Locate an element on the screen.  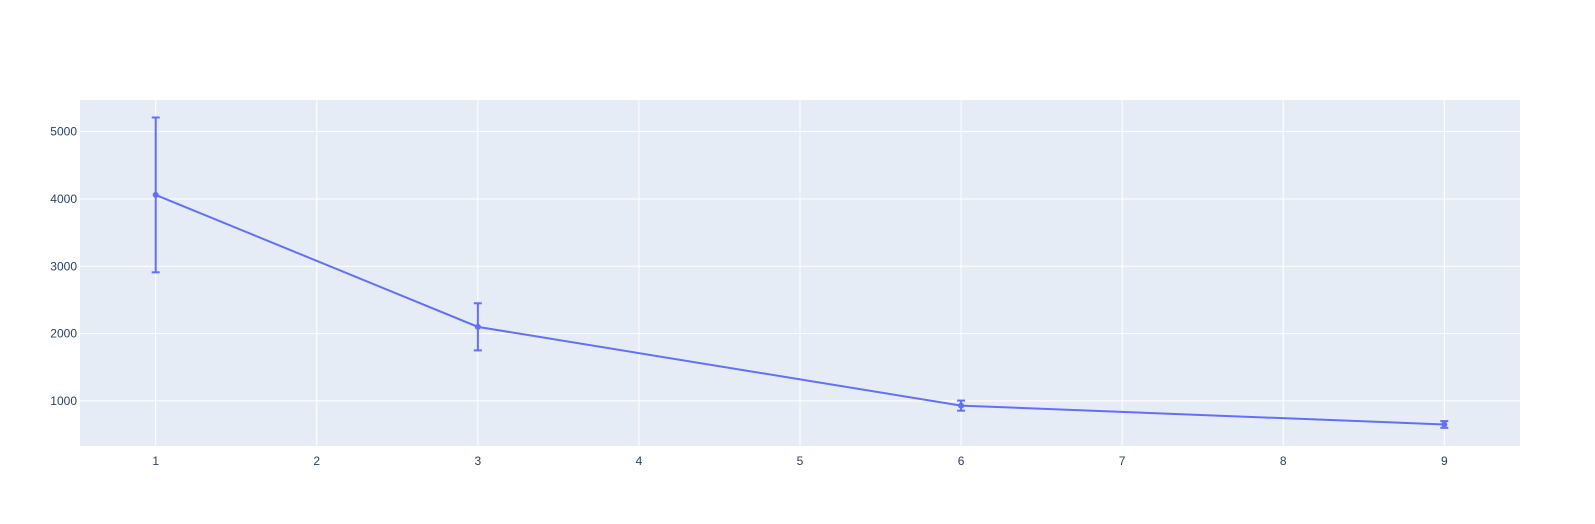
x-tick-label: 4 is located at coordinates (639, 461).